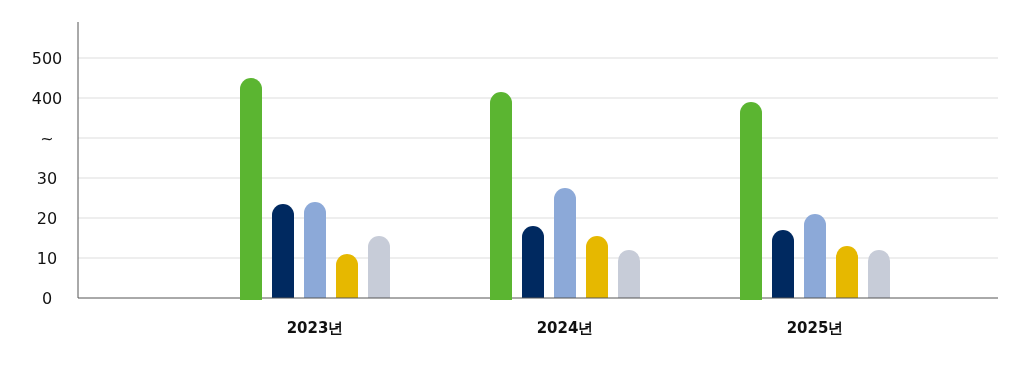 The image size is (1030, 369). What do you see at coordinates (815, 328) in the screenshot?
I see `x-tick-label: 2025년` at bounding box center [815, 328].